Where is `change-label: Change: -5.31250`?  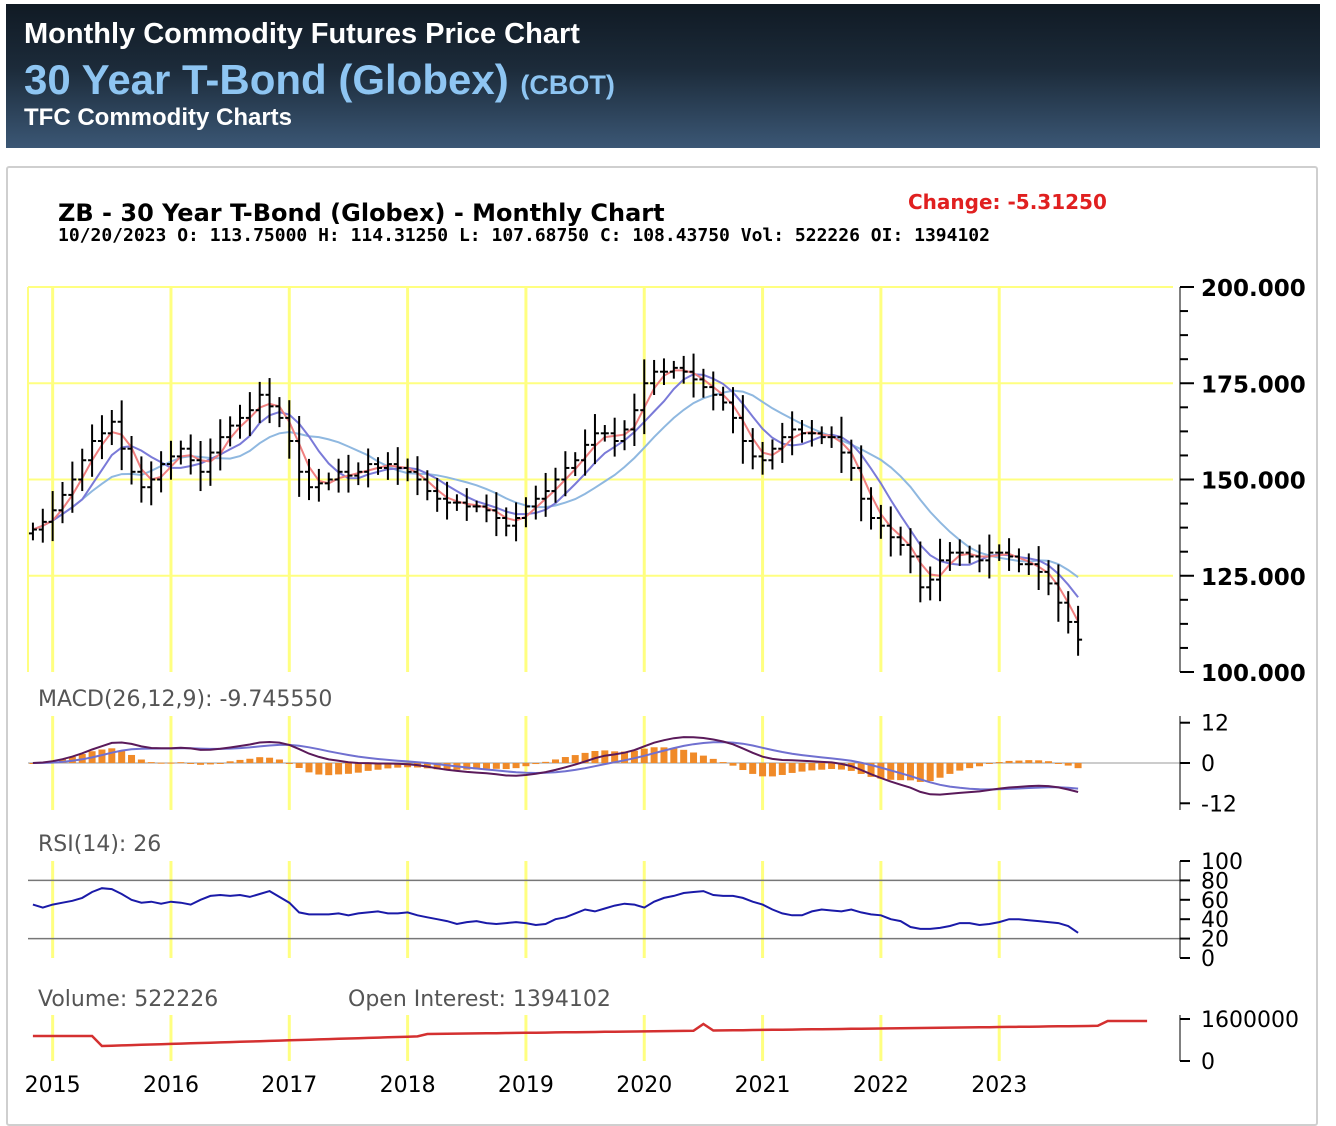 change-label: Change: -5.31250 is located at coordinates (1007, 202).